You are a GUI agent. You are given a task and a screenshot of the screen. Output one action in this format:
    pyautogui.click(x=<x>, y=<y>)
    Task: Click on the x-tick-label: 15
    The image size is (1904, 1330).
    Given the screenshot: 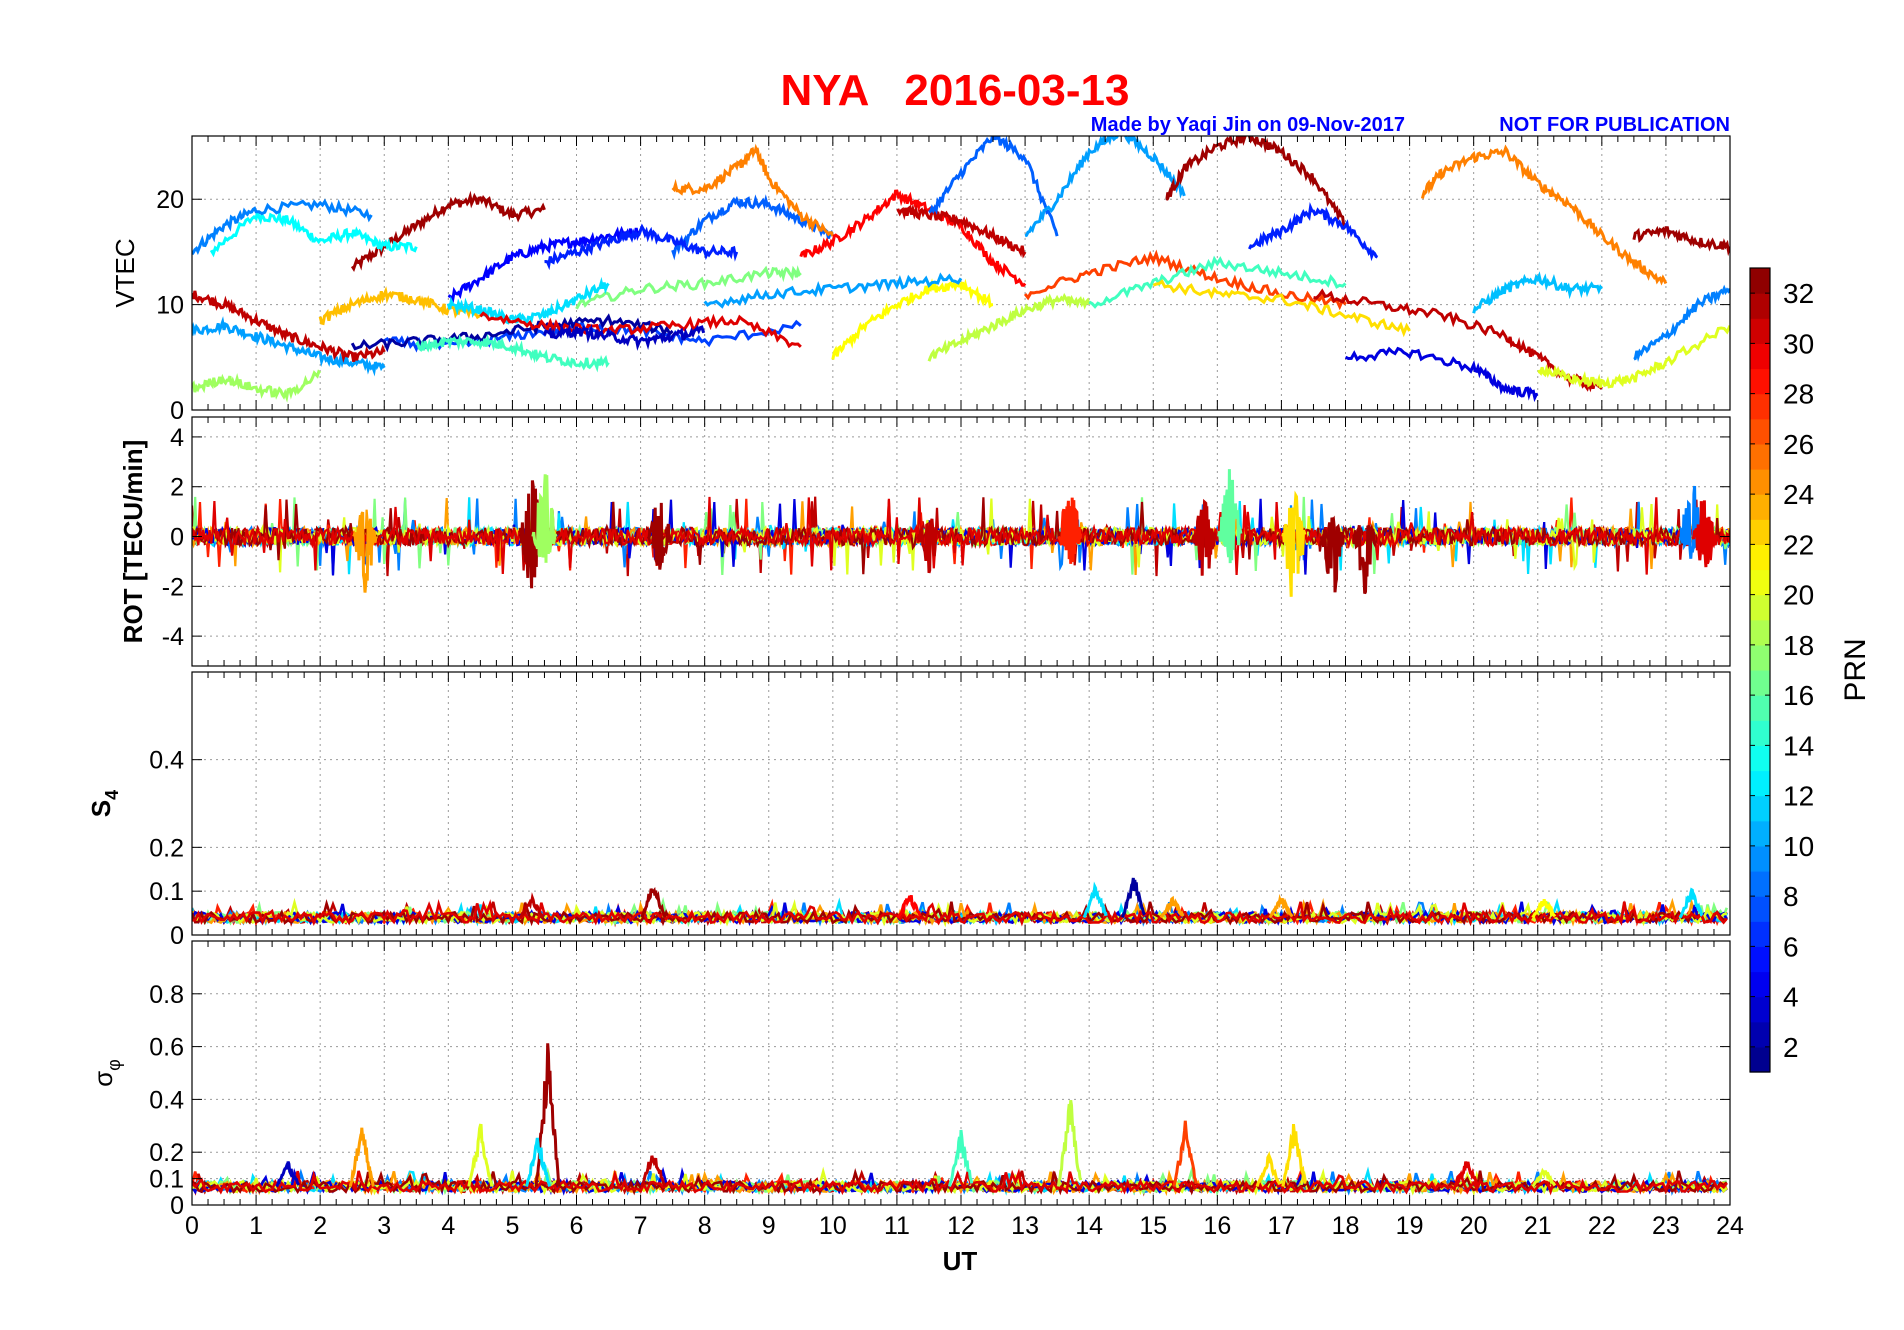 What is the action you would take?
    pyautogui.click(x=1153, y=1226)
    